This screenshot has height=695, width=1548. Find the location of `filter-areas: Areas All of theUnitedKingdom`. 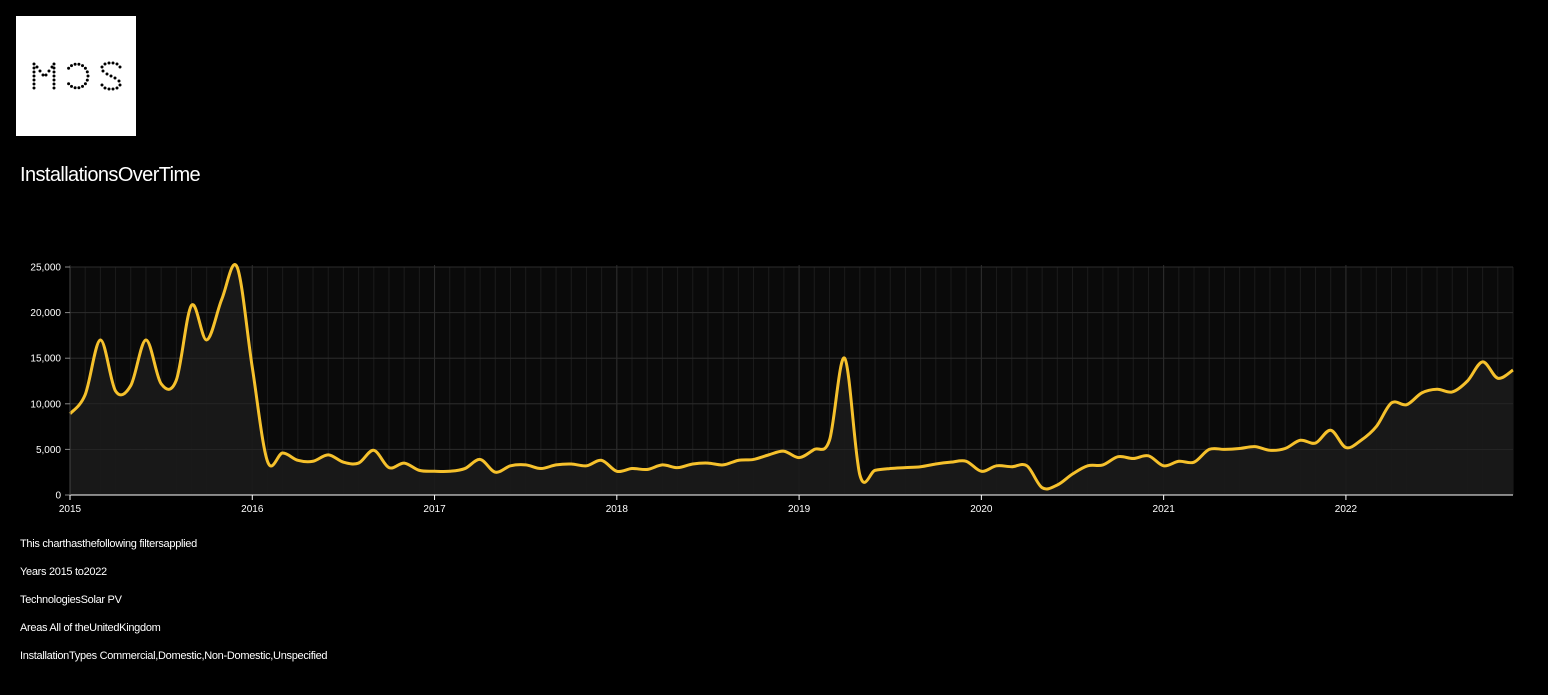

filter-areas: Areas All of theUnitedKingdom is located at coordinates (90, 628).